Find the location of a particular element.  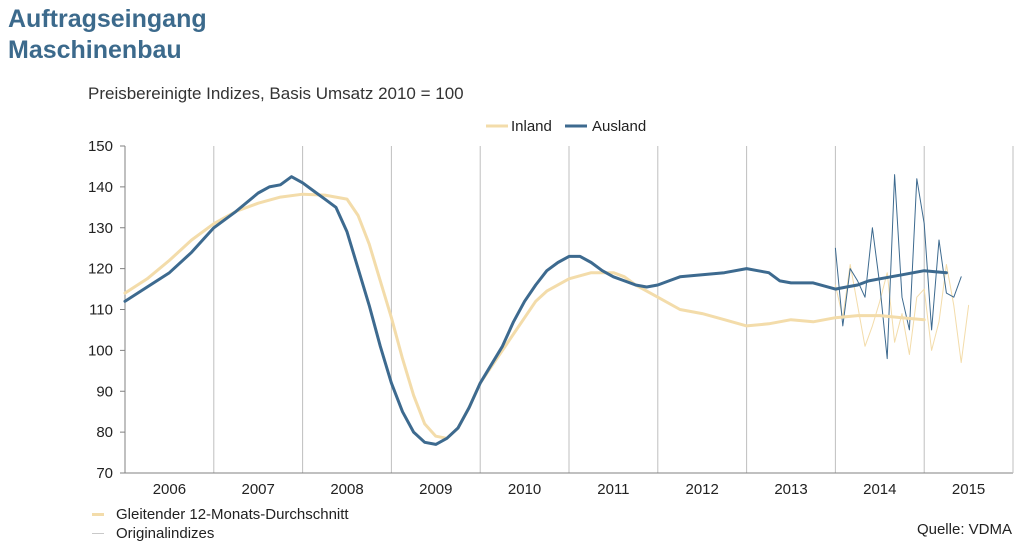

legend-moving-average-label: Gleitender 12-Monats-Durchschnitt is located at coordinates (232, 514).